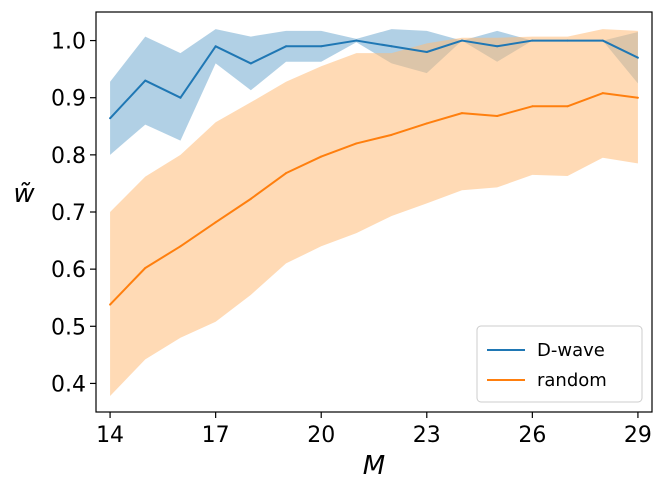 The height and width of the screenshot is (495, 664). I want to click on y-tick-label: 0.6, so click(68, 270).